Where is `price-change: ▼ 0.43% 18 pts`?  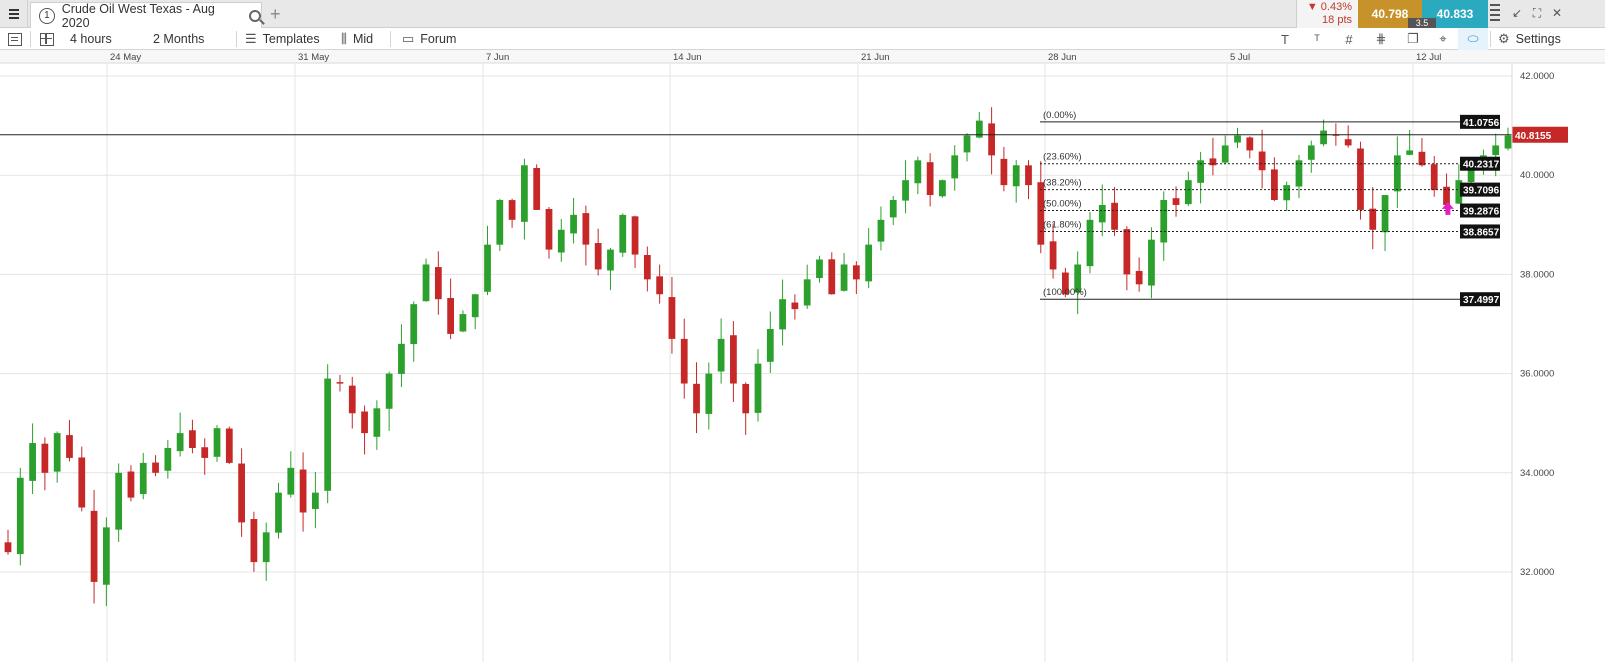 price-change: ▼ 0.43% 18 pts is located at coordinates (1327, 14).